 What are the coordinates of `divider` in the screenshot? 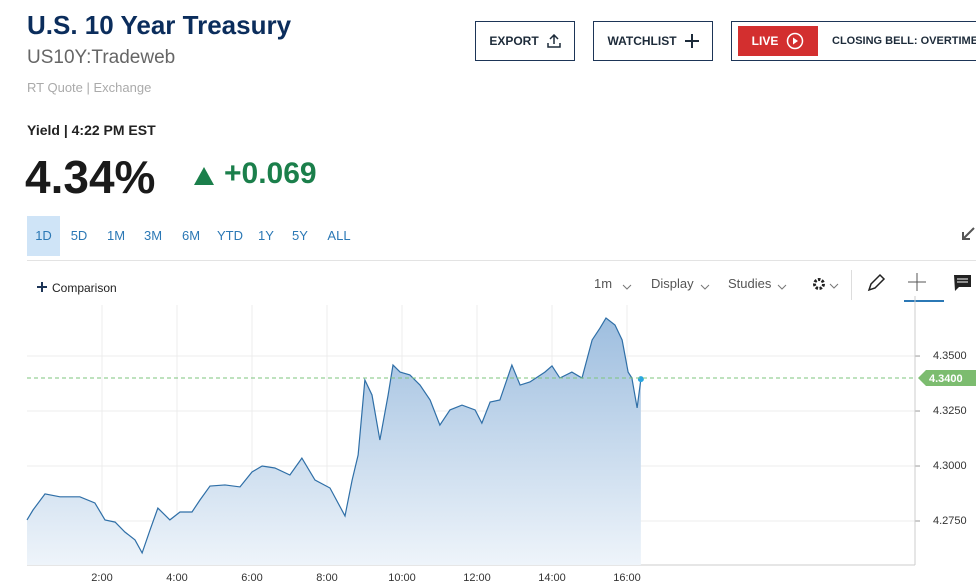 It's located at (501, 260).